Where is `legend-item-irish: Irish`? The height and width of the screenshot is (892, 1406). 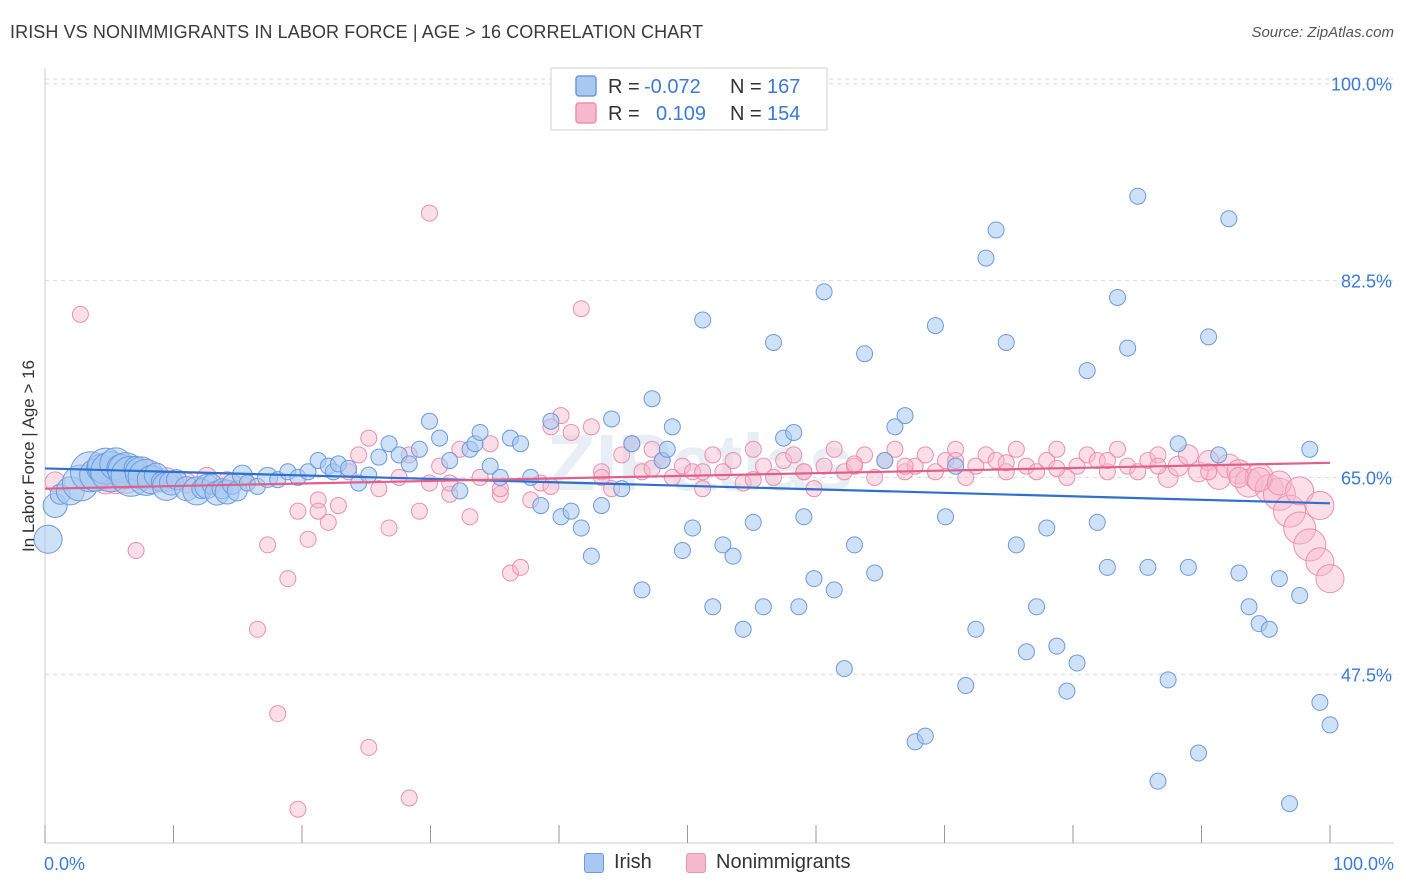 legend-item-irish: Irish is located at coordinates (618, 862).